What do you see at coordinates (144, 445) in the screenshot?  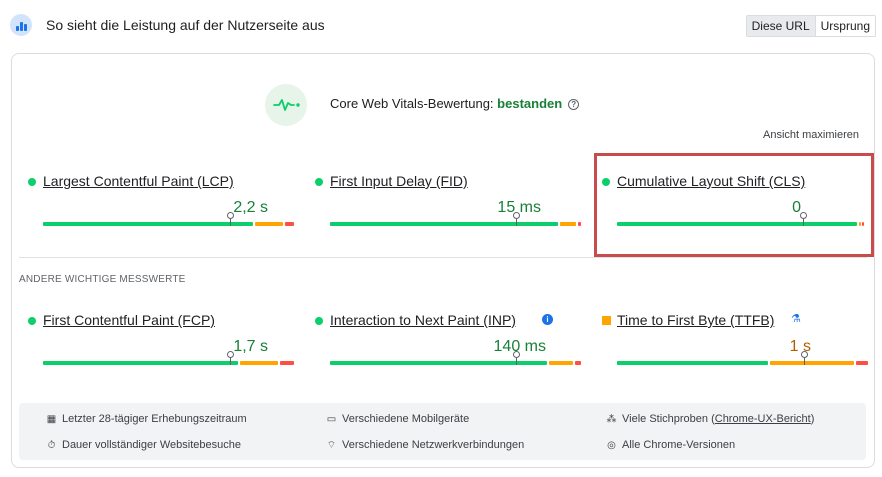 I see `visit-duration: ⏱ Dauer vollständiger Websitebesuche` at bounding box center [144, 445].